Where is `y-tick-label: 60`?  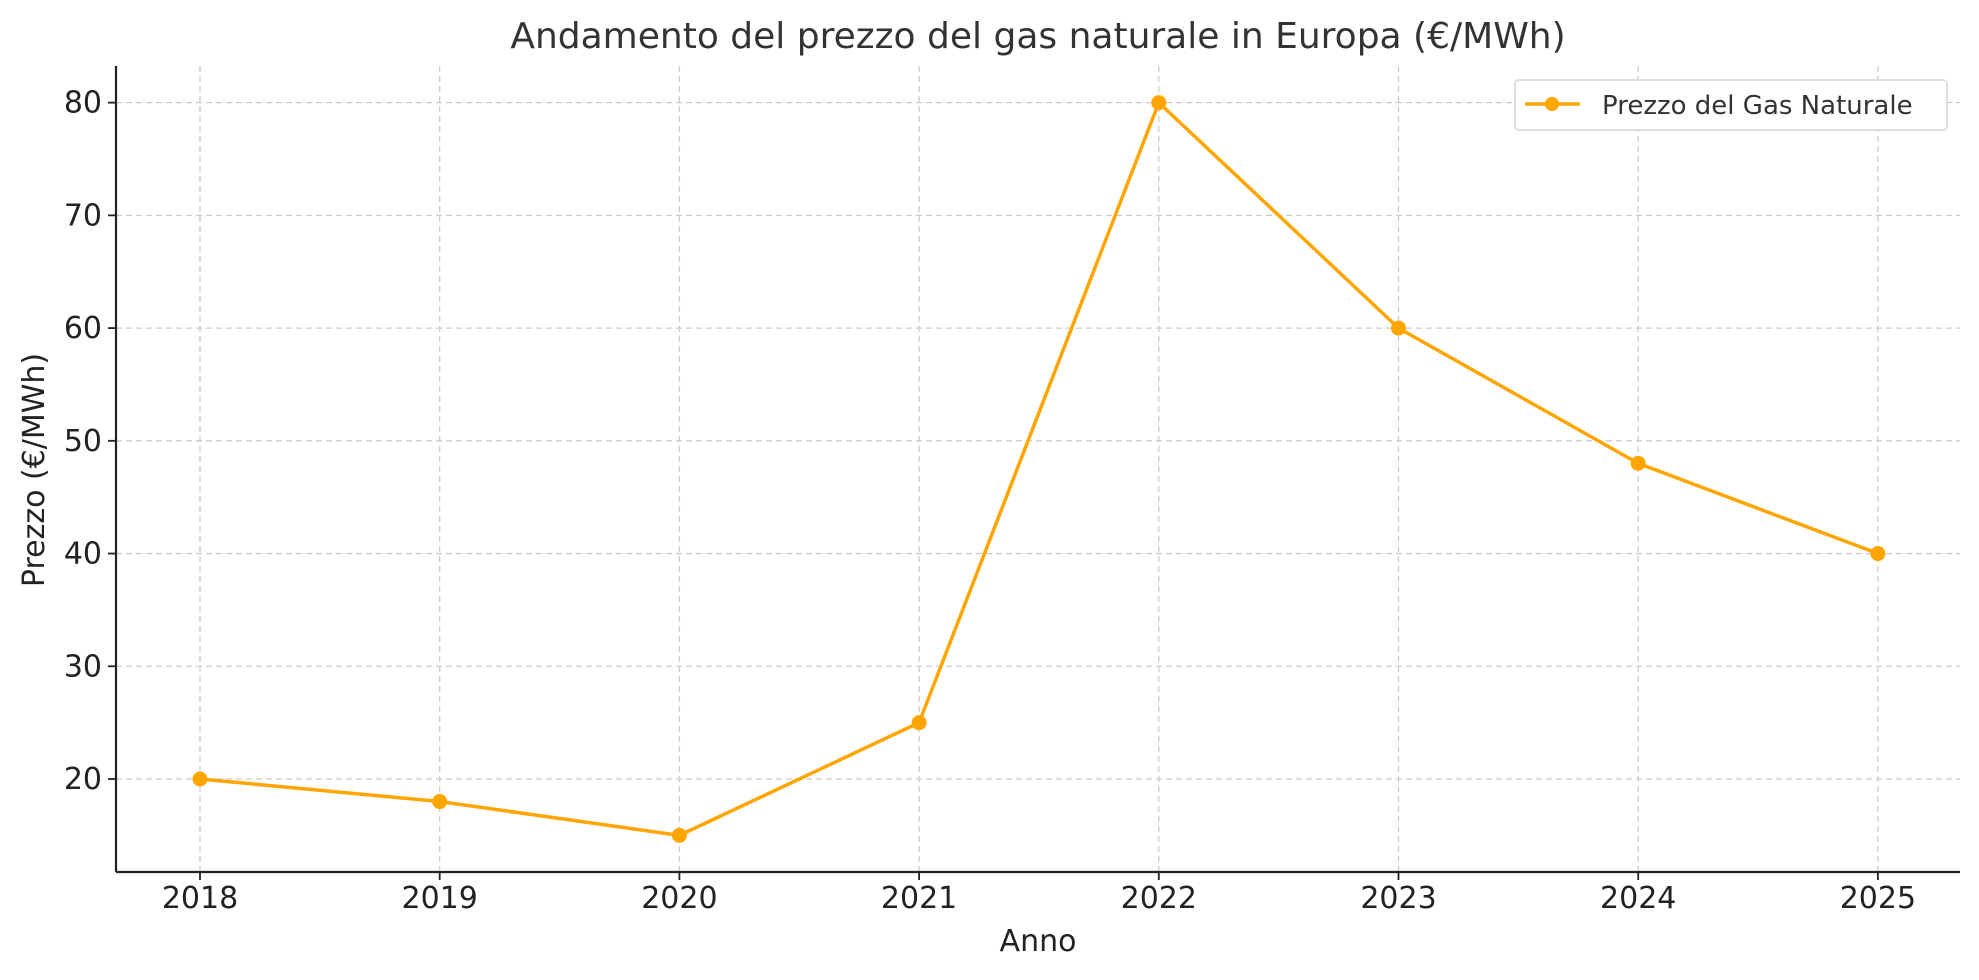 y-tick-label: 60 is located at coordinates (83, 328).